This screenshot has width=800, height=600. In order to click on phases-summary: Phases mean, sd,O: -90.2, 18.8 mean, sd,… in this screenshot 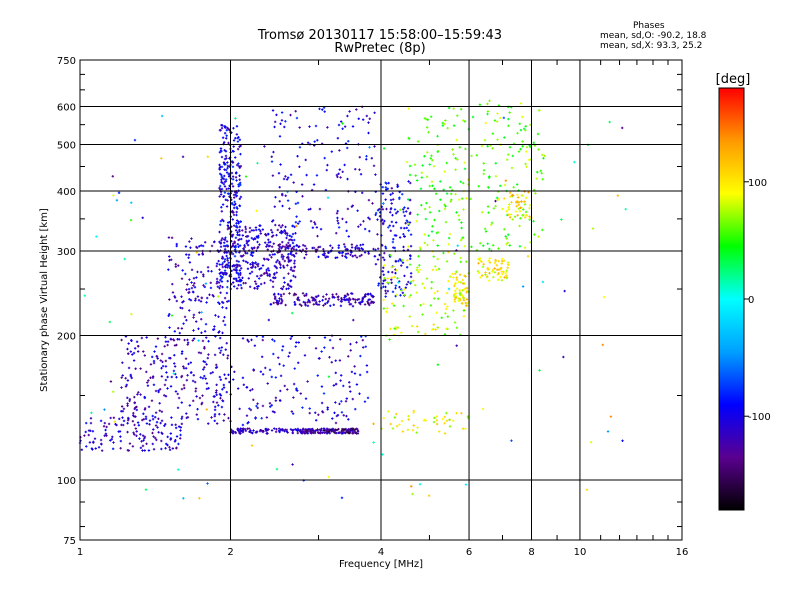, I will do `click(675, 36)`.